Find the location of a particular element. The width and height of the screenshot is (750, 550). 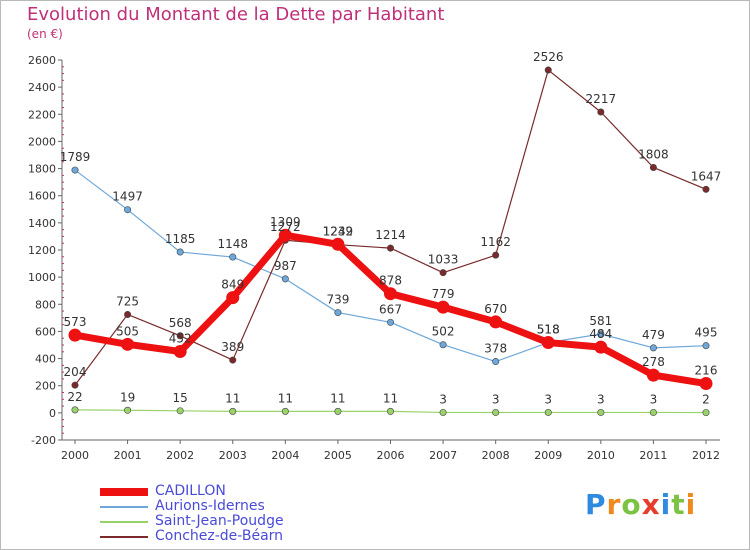

data-label: 3 is located at coordinates (654, 399).